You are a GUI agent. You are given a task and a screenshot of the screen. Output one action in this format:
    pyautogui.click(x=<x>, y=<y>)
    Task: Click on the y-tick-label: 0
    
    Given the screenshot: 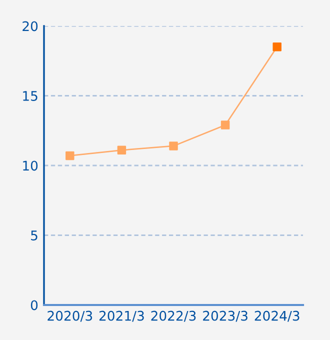 What is the action you would take?
    pyautogui.click(x=34, y=305)
    